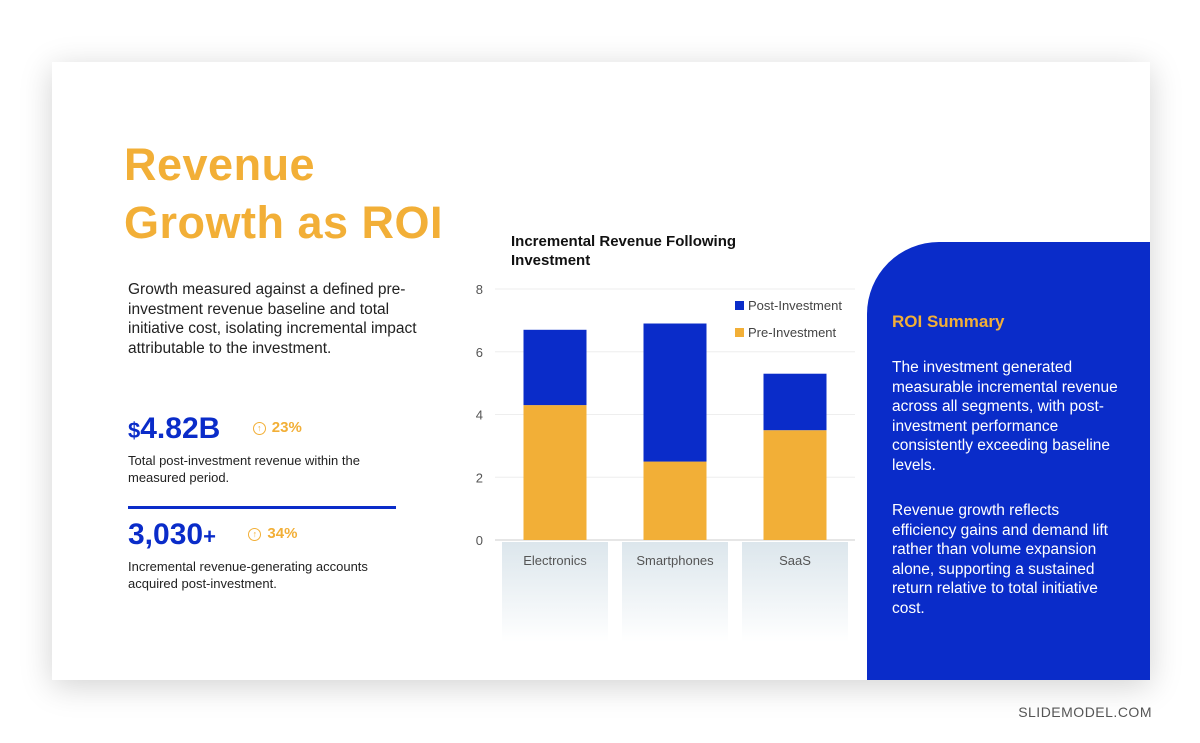 The image size is (1200, 743). I want to click on y-tick-label: 2, so click(479, 477).